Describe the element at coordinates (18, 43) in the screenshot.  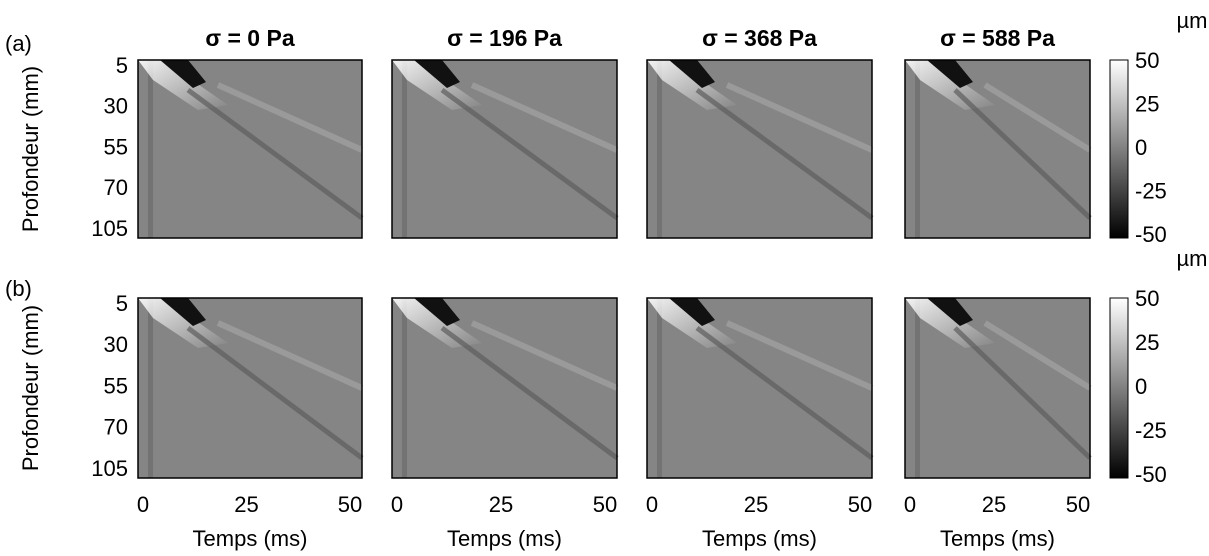
I see `panel-label: (a)` at that location.